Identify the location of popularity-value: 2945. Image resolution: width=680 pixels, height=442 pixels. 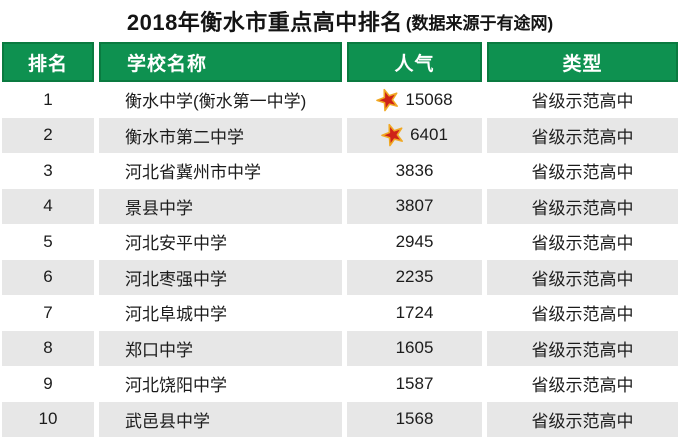
(414, 241).